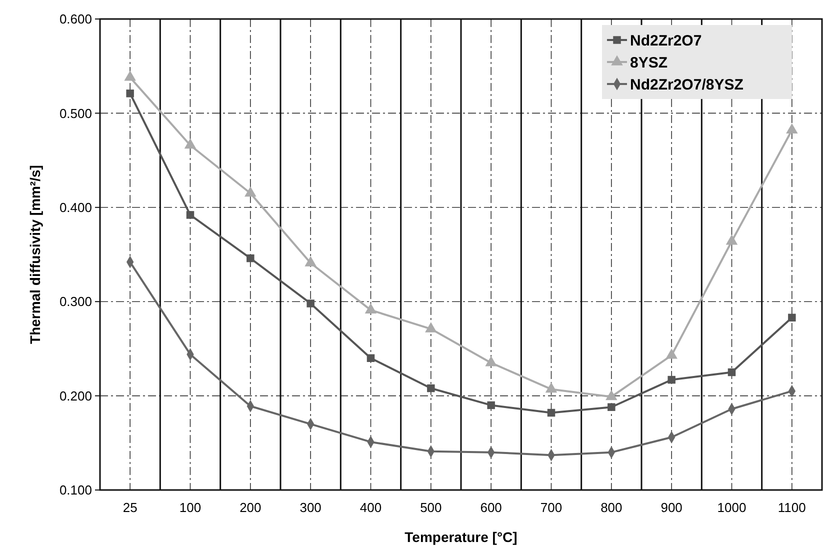 The width and height of the screenshot is (839, 556). What do you see at coordinates (75, 490) in the screenshot?
I see `y-tick-label: 0.100` at bounding box center [75, 490].